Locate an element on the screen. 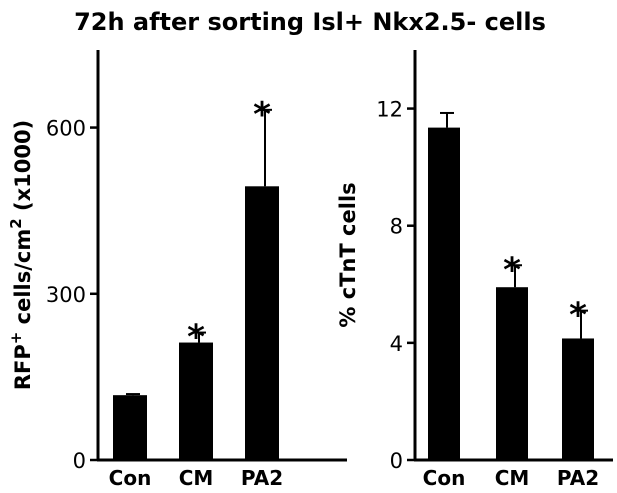 The image size is (617, 493). y-label-sup: + is located at coordinates (16, 338).